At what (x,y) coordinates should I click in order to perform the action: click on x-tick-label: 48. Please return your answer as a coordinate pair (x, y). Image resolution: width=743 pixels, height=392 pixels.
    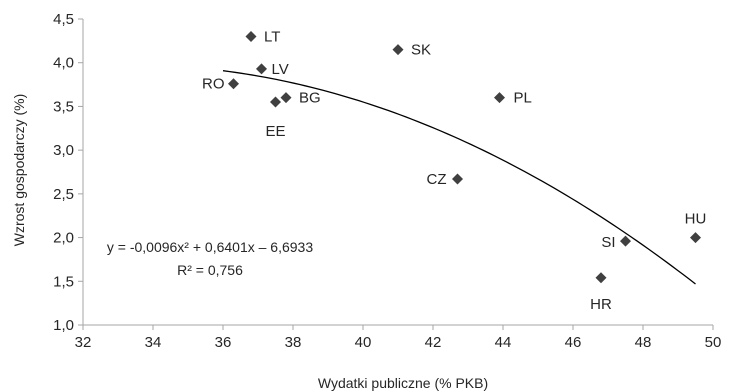
    Looking at the image, I should click on (643, 342).